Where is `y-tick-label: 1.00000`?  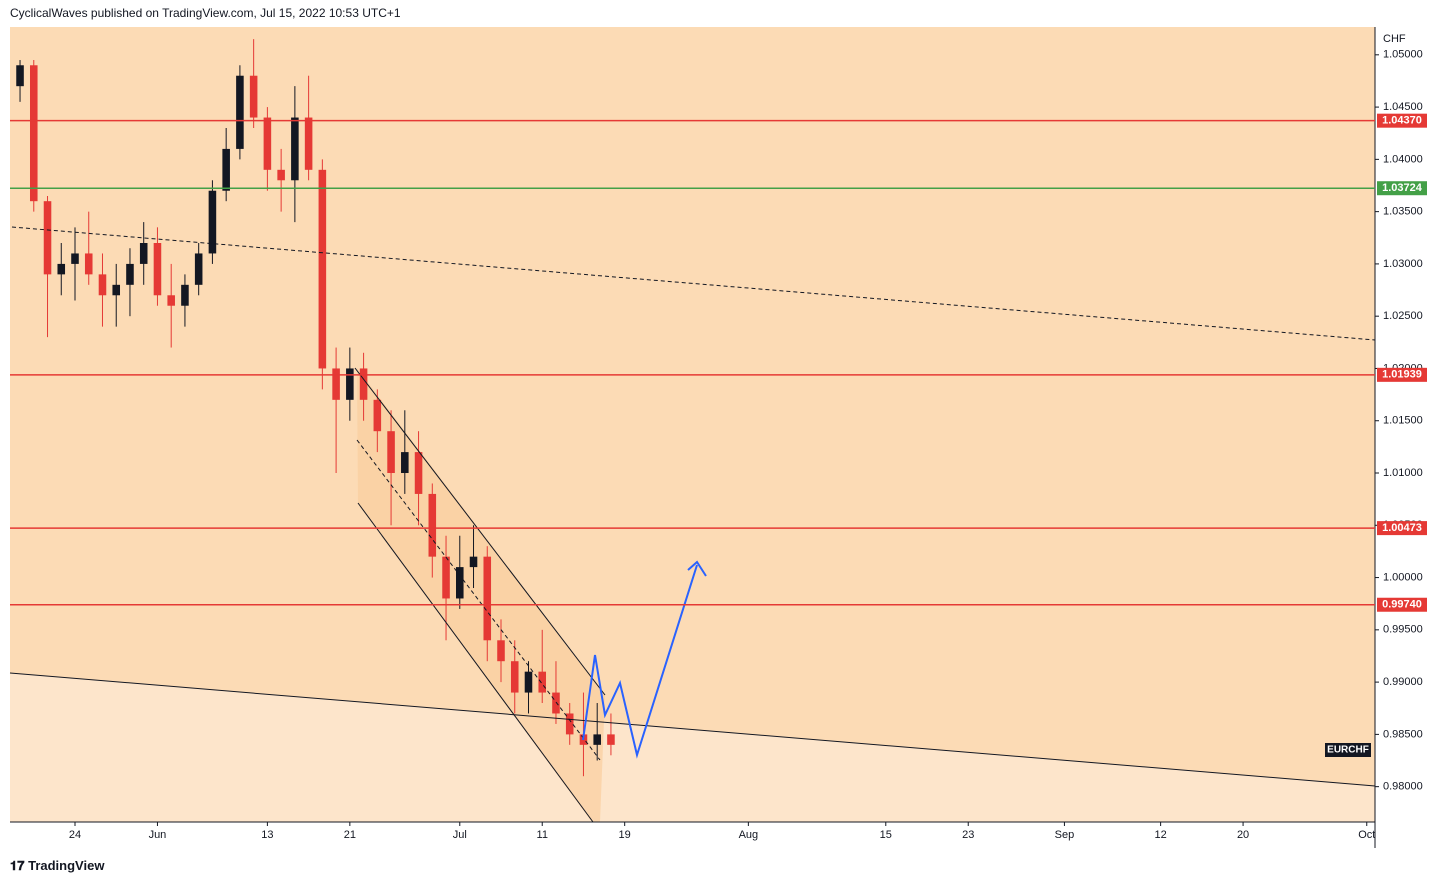
y-tick-label: 1.00000 is located at coordinates (1403, 577).